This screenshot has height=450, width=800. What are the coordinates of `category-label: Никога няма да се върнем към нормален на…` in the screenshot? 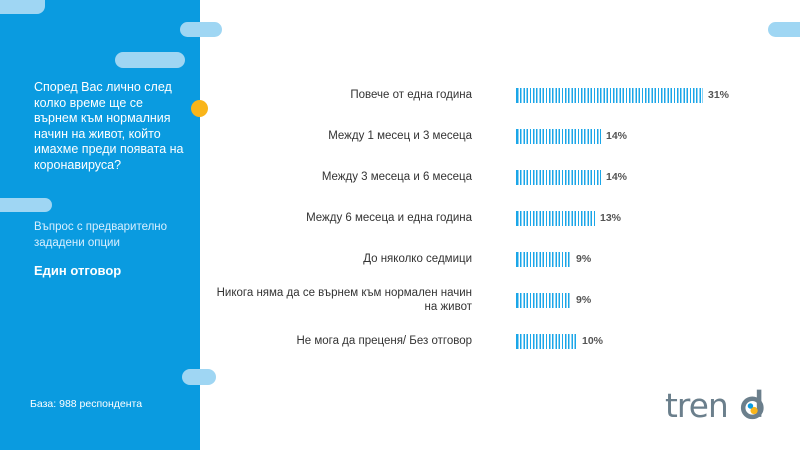 It's located at (344, 300).